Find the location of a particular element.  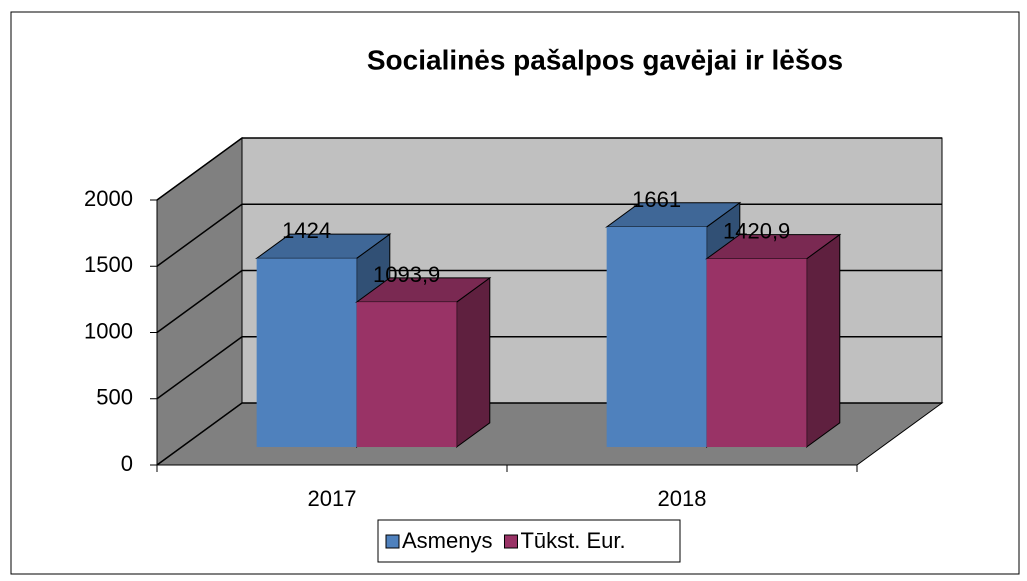

x-tick-label: 2017 is located at coordinates (332, 498).